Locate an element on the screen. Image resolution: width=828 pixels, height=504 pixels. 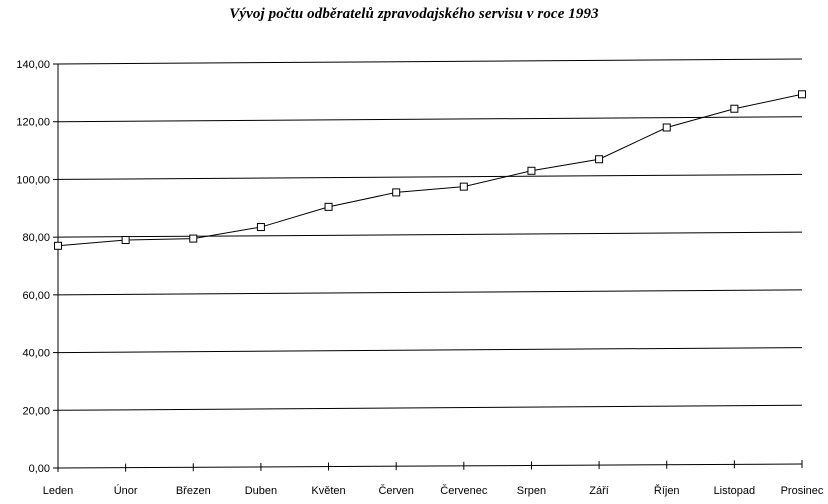
y-tick-label: 120,00 is located at coordinates (33, 123).